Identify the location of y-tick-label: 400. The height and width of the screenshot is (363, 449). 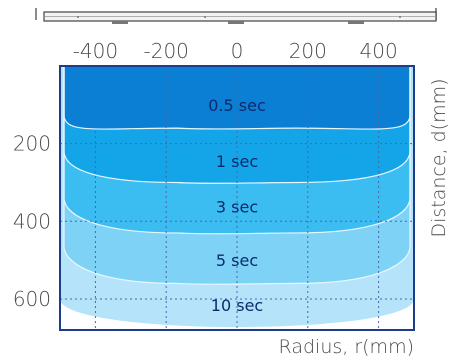
(32, 221).